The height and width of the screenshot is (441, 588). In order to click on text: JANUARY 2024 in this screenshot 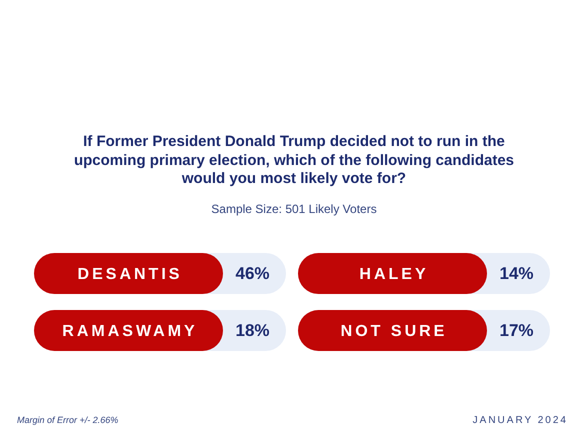, I will do `click(520, 420)`.